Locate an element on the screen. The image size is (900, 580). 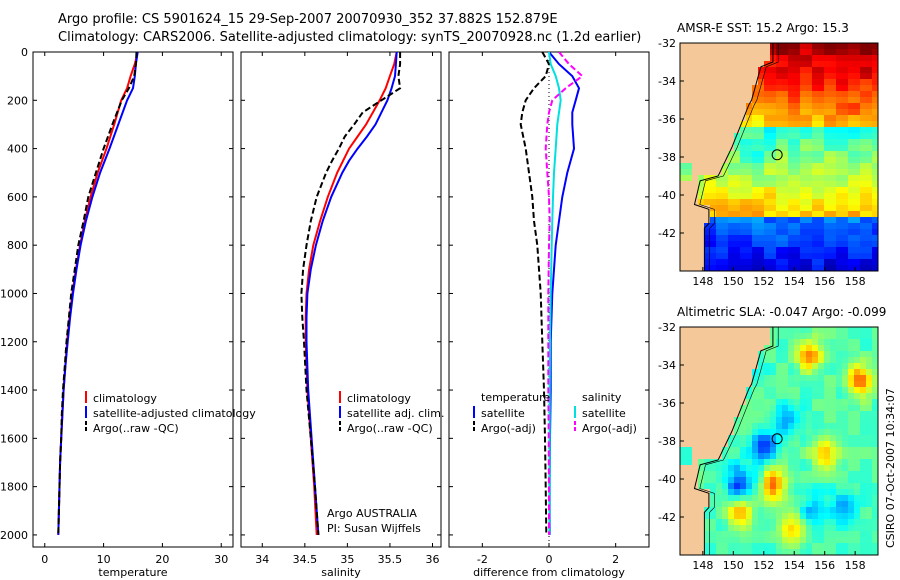
y-tick-label: 200 is located at coordinates (17, 100).